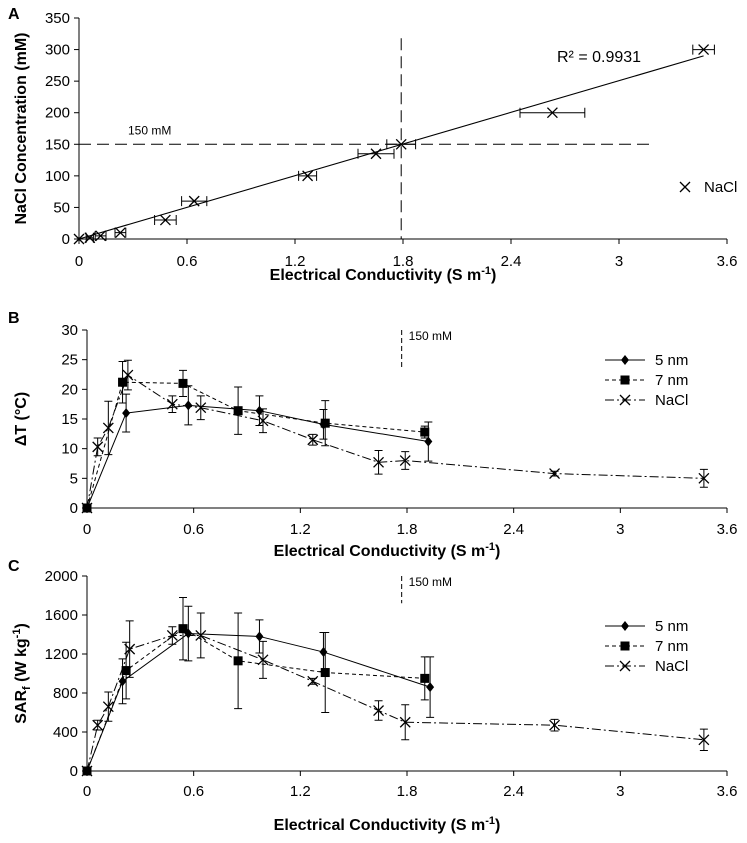  Describe the element at coordinates (69, 389) in the screenshot. I see `y-tick-label: 20` at that location.